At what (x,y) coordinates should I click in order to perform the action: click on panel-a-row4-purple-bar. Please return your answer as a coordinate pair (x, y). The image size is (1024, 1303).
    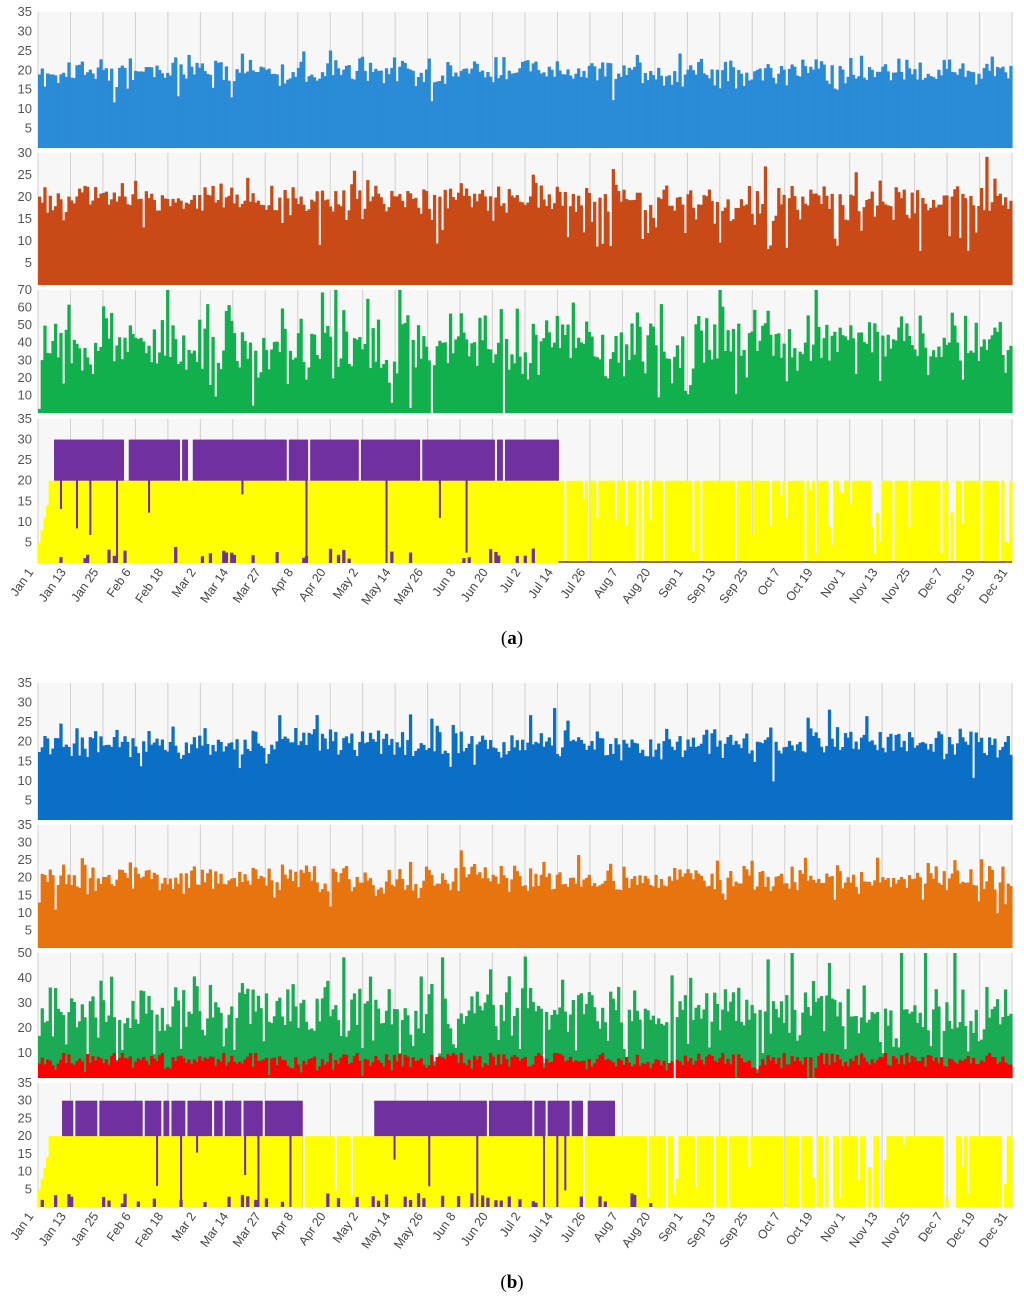
    Looking at the image, I should click on (90, 501).